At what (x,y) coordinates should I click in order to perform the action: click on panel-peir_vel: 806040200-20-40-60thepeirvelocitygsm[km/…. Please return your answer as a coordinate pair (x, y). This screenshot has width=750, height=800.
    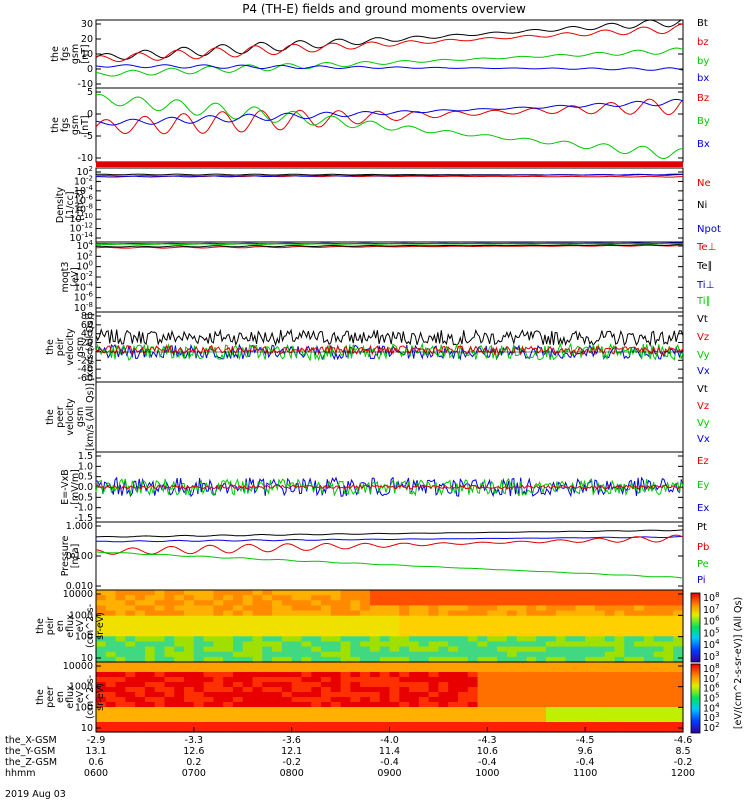
    Looking at the image, I should click on (377, 347).